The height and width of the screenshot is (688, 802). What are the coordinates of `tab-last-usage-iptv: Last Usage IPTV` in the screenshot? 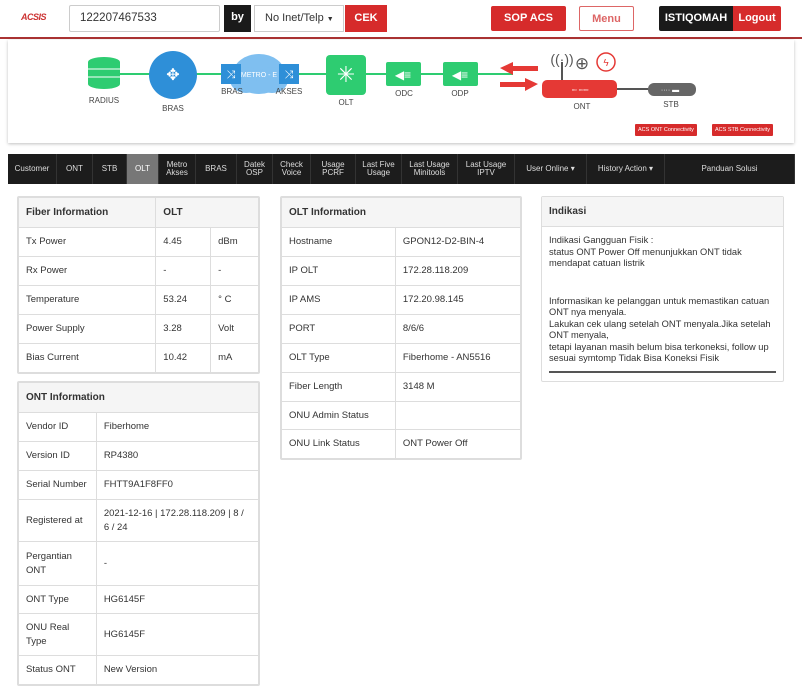 It's located at (486, 169).